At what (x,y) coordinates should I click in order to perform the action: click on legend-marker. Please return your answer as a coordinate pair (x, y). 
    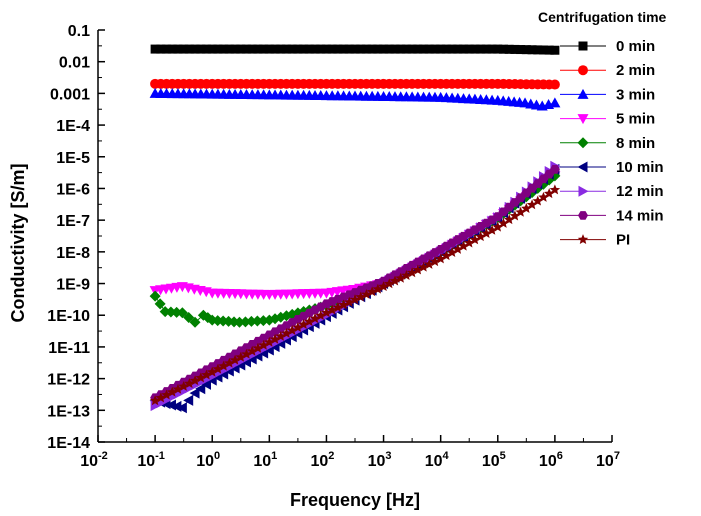
    Looking at the image, I should click on (582, 167).